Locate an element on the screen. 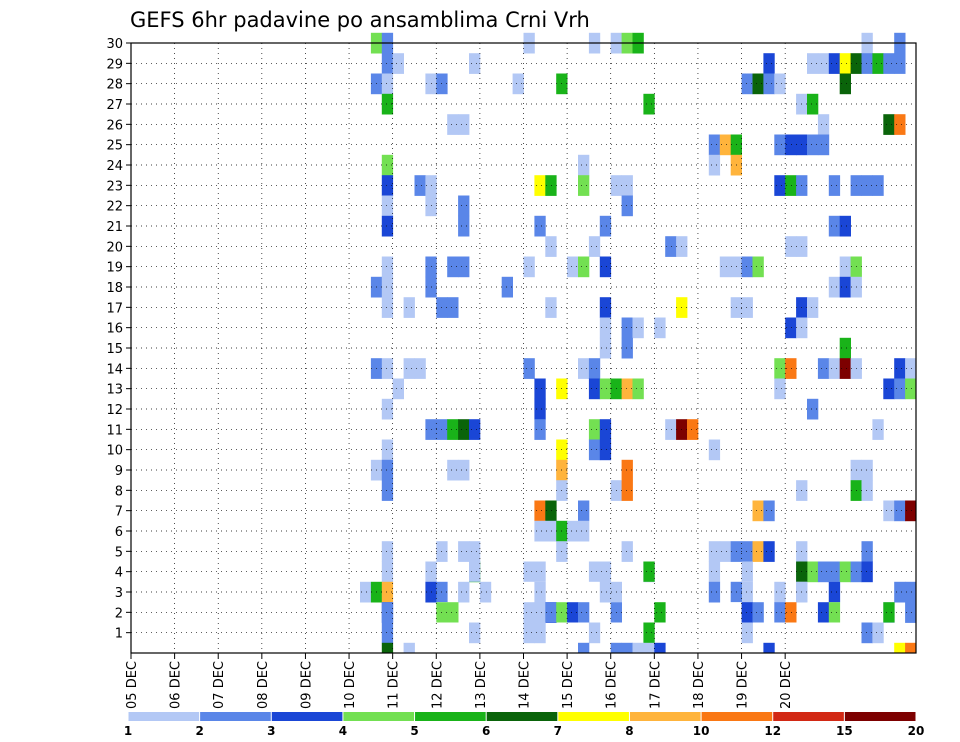 The height and width of the screenshot is (742, 960). y-tick-label: 25 is located at coordinates (114, 146).